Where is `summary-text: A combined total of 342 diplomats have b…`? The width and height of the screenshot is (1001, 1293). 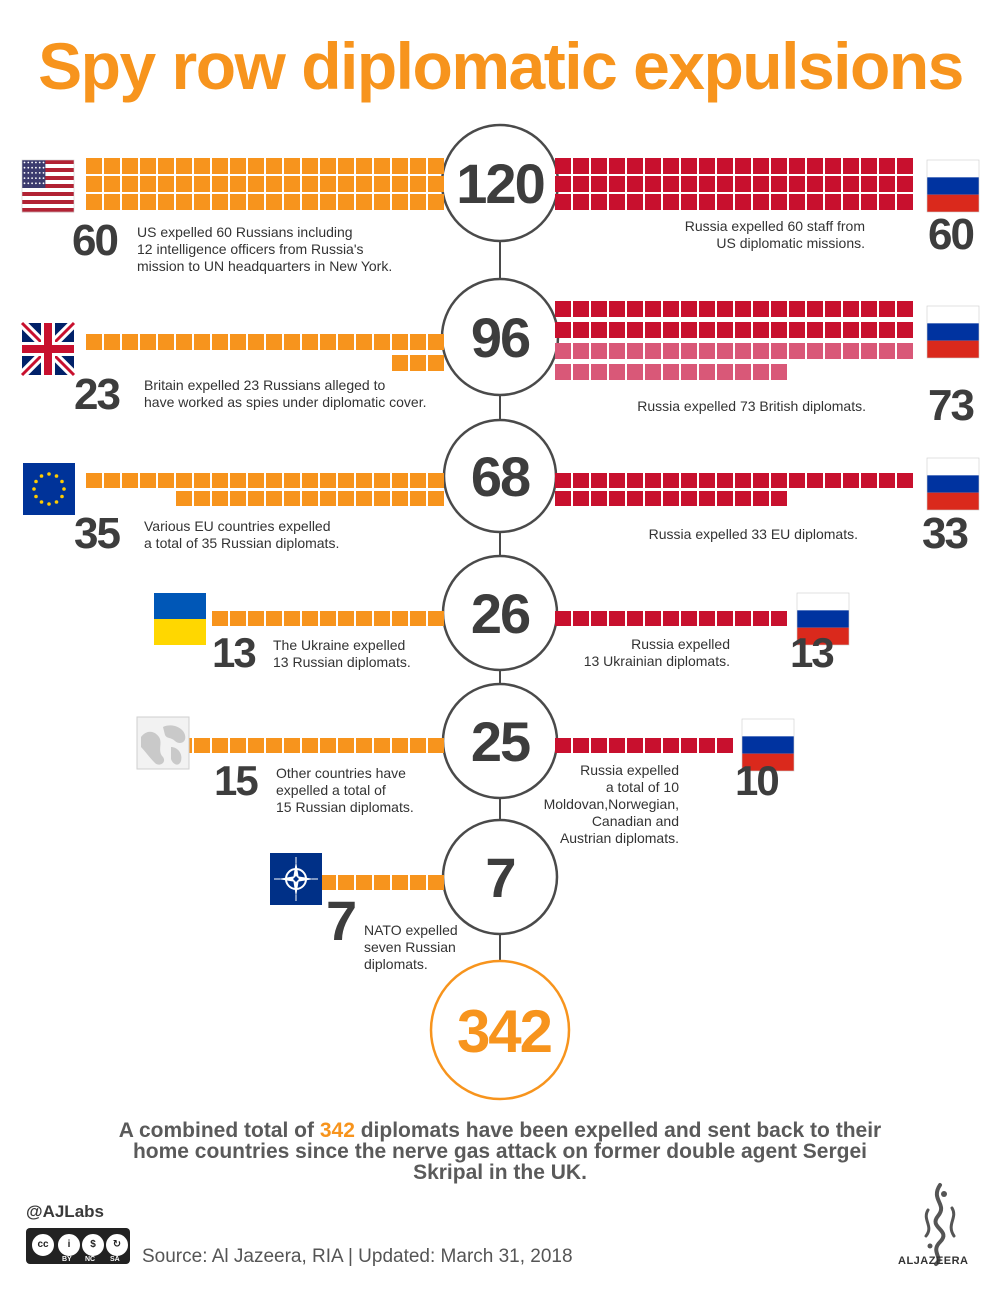
summary-text: A combined total of 342 diplomats have b… is located at coordinates (500, 1151).